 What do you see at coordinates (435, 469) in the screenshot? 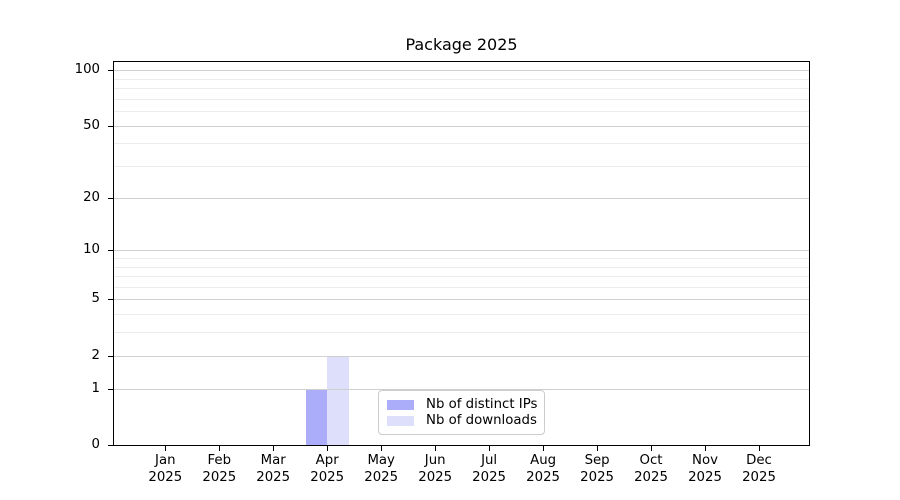
I see `x-tick-label: Jun 2025` at bounding box center [435, 469].